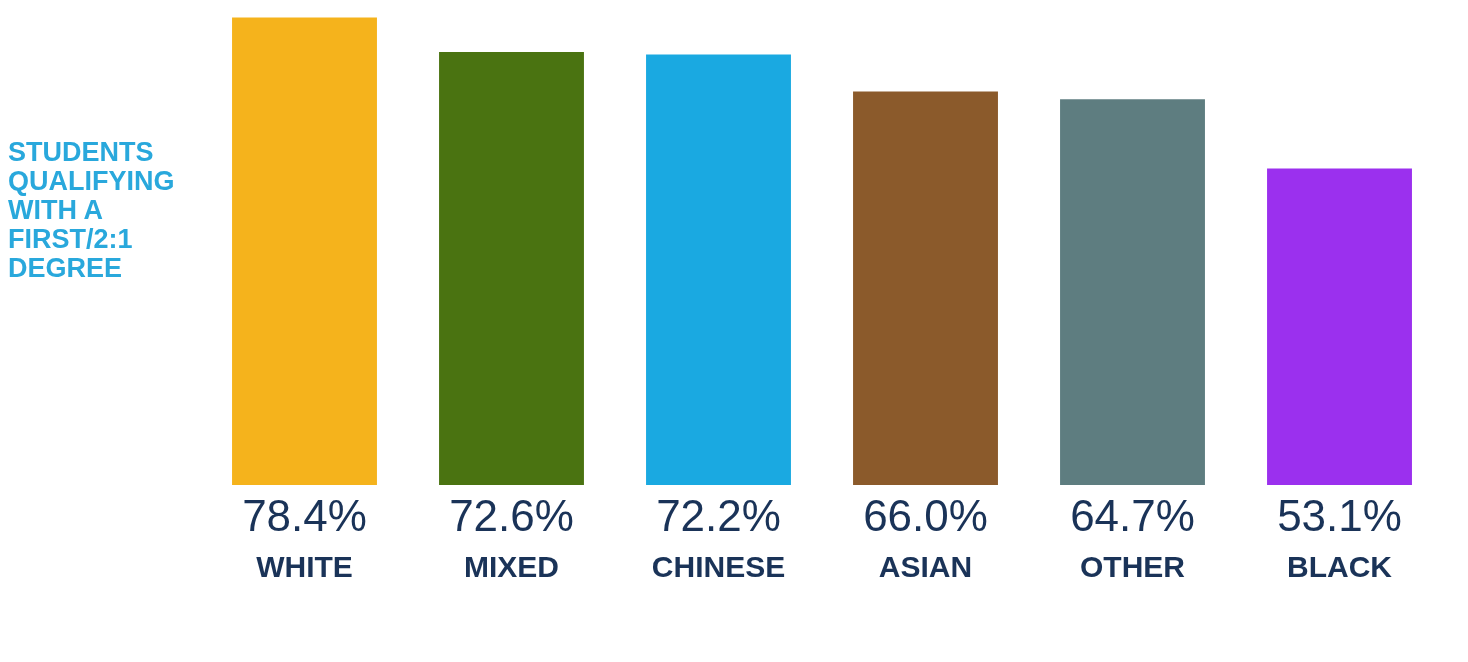 This screenshot has height=662, width=1468. I want to click on data-label: 72.6%, so click(511, 516).